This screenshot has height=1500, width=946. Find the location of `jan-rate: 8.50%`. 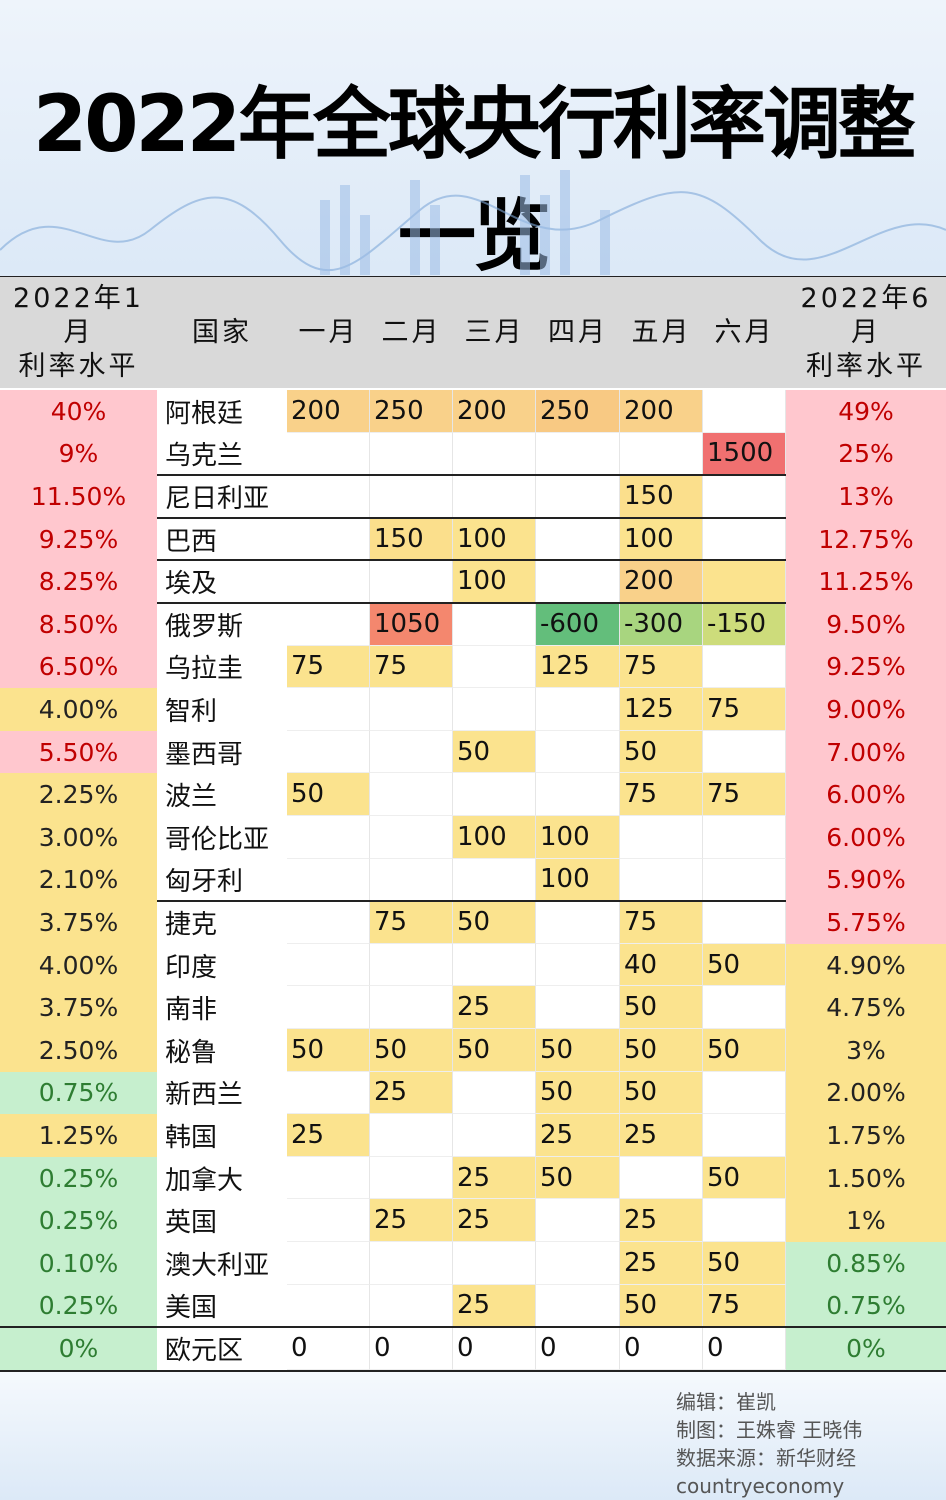

jan-rate: 8.50% is located at coordinates (78, 624).